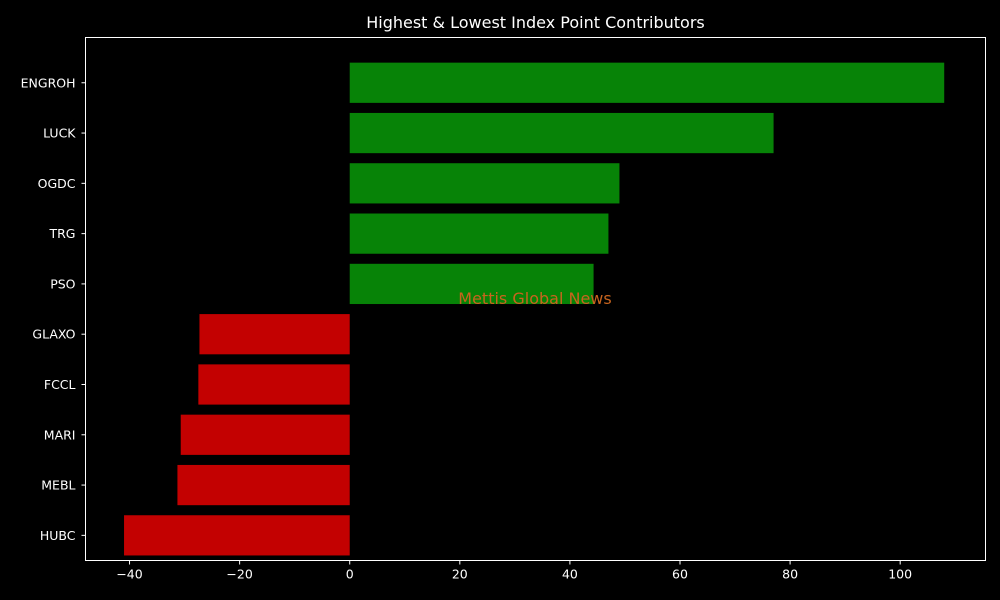 This screenshot has width=1000, height=600. I want to click on y-tick-label-mebl: MEBL, so click(58, 485).